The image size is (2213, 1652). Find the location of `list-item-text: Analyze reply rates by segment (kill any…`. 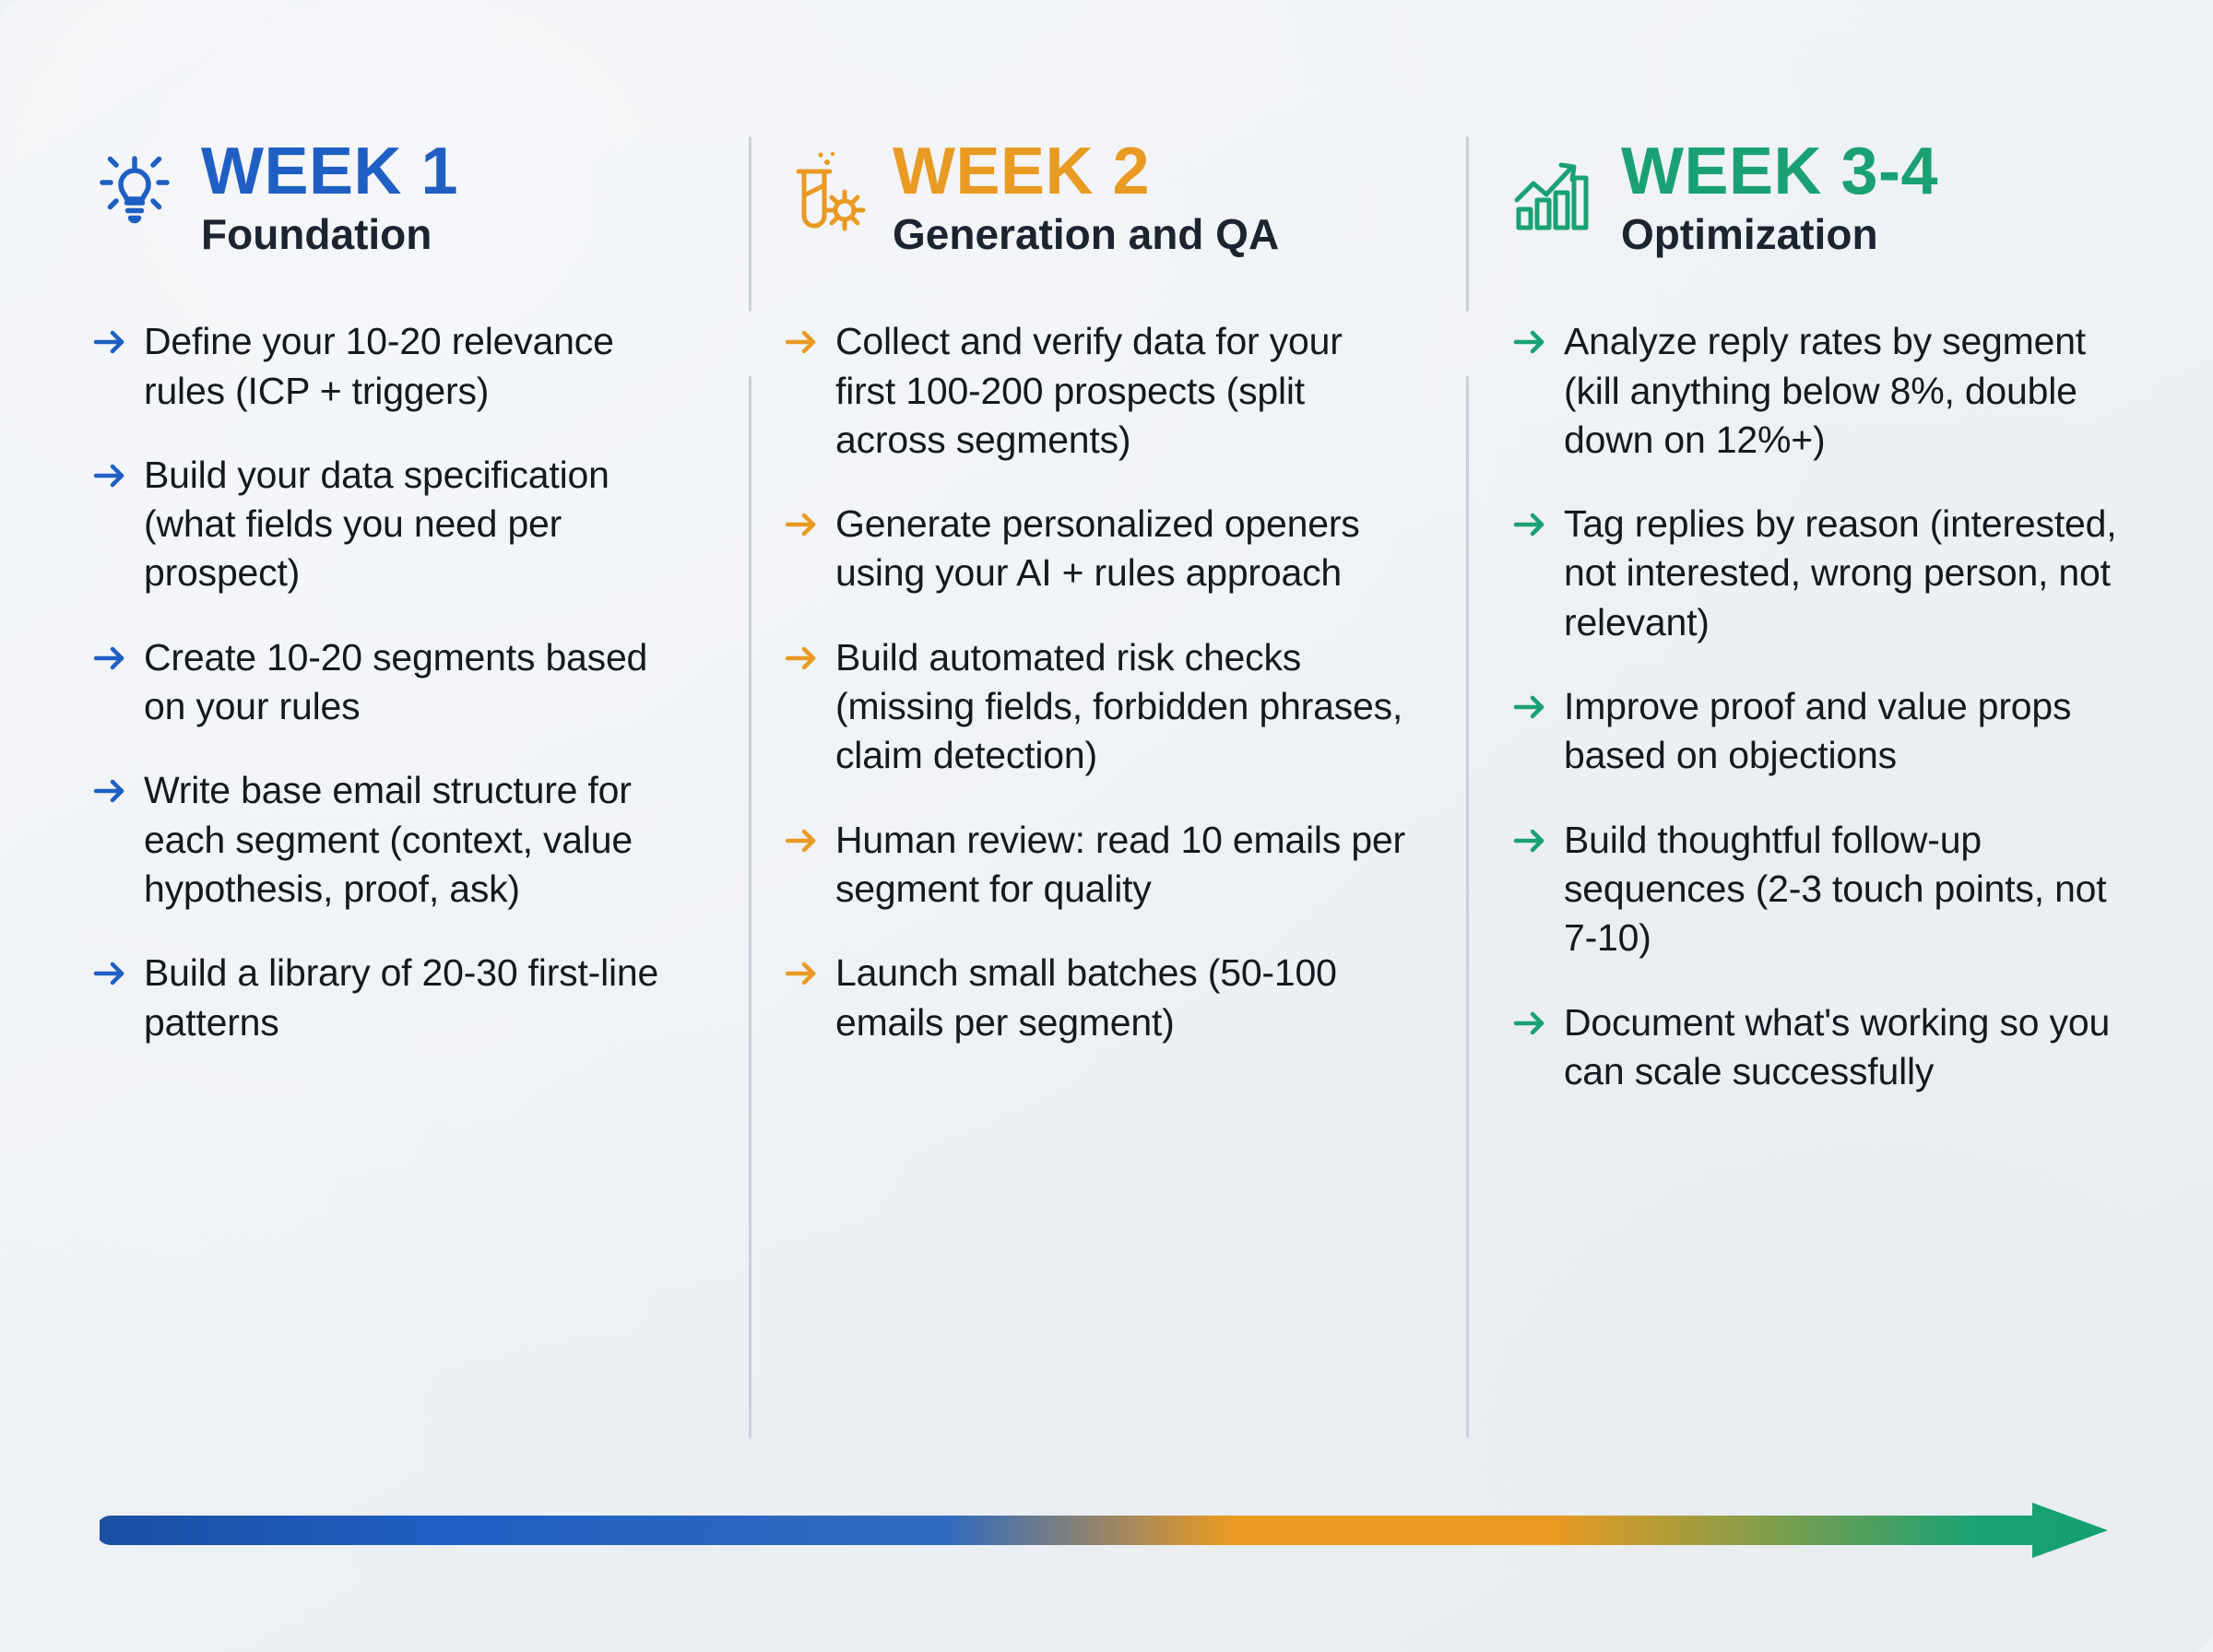

list-item-text: Analyze reply rates by segment (kill any… is located at coordinates (1825, 390).